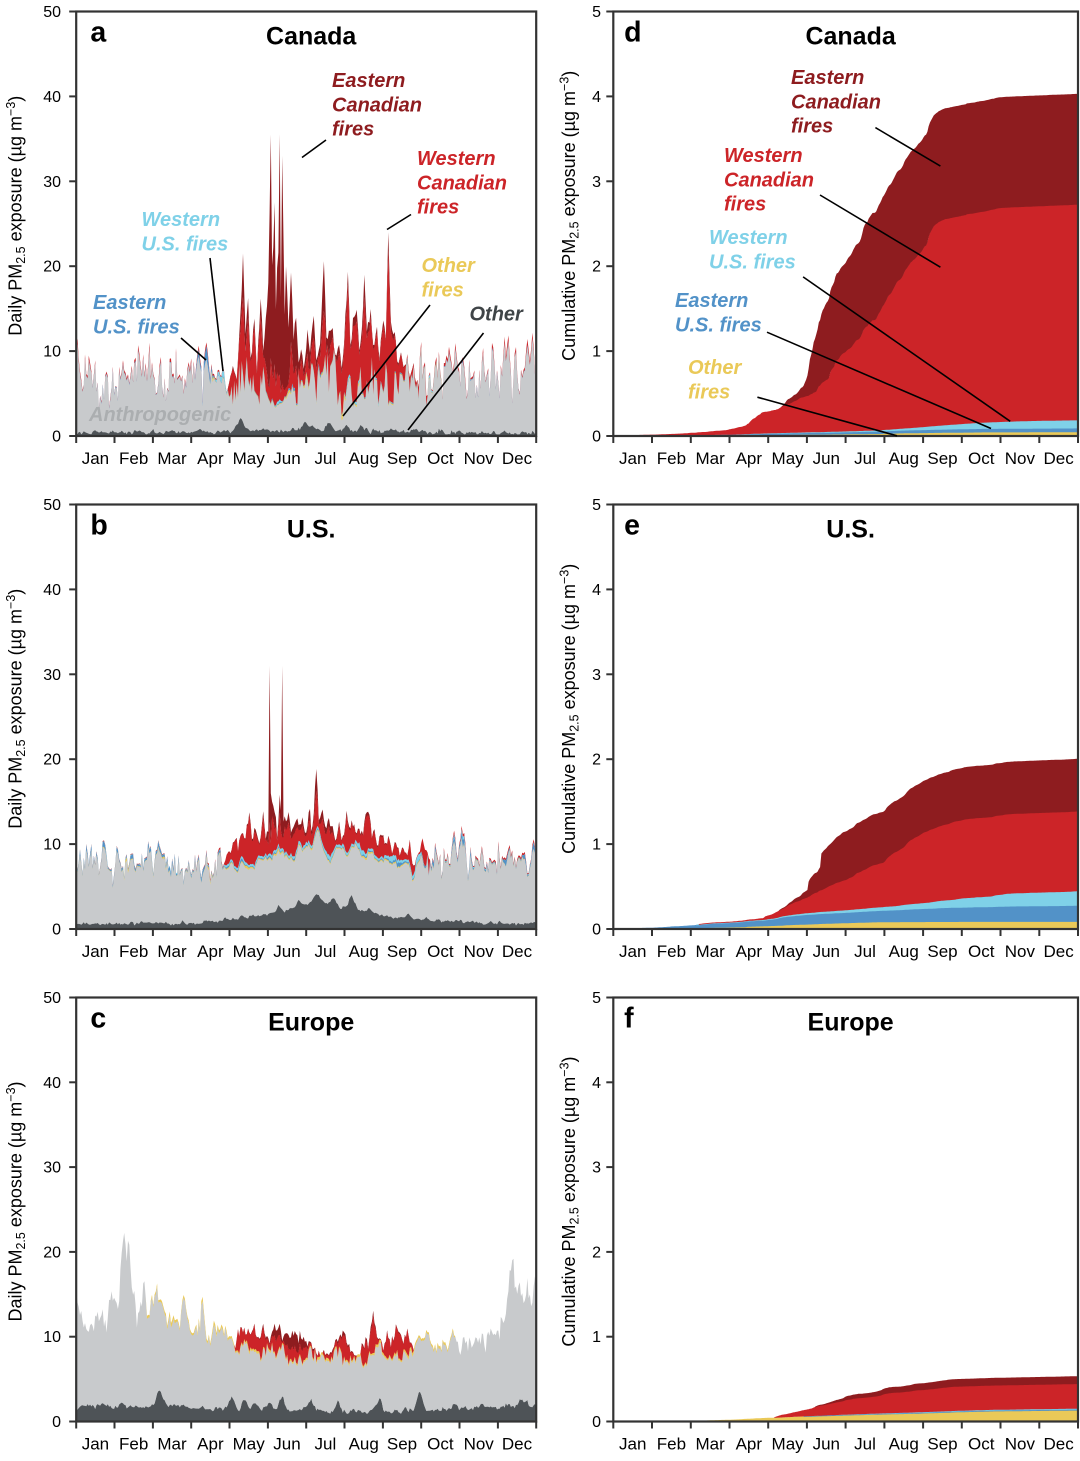 The height and width of the screenshot is (1461, 1080). Describe the element at coordinates (629, 1018) in the screenshot. I see `svg-text: f` at that location.